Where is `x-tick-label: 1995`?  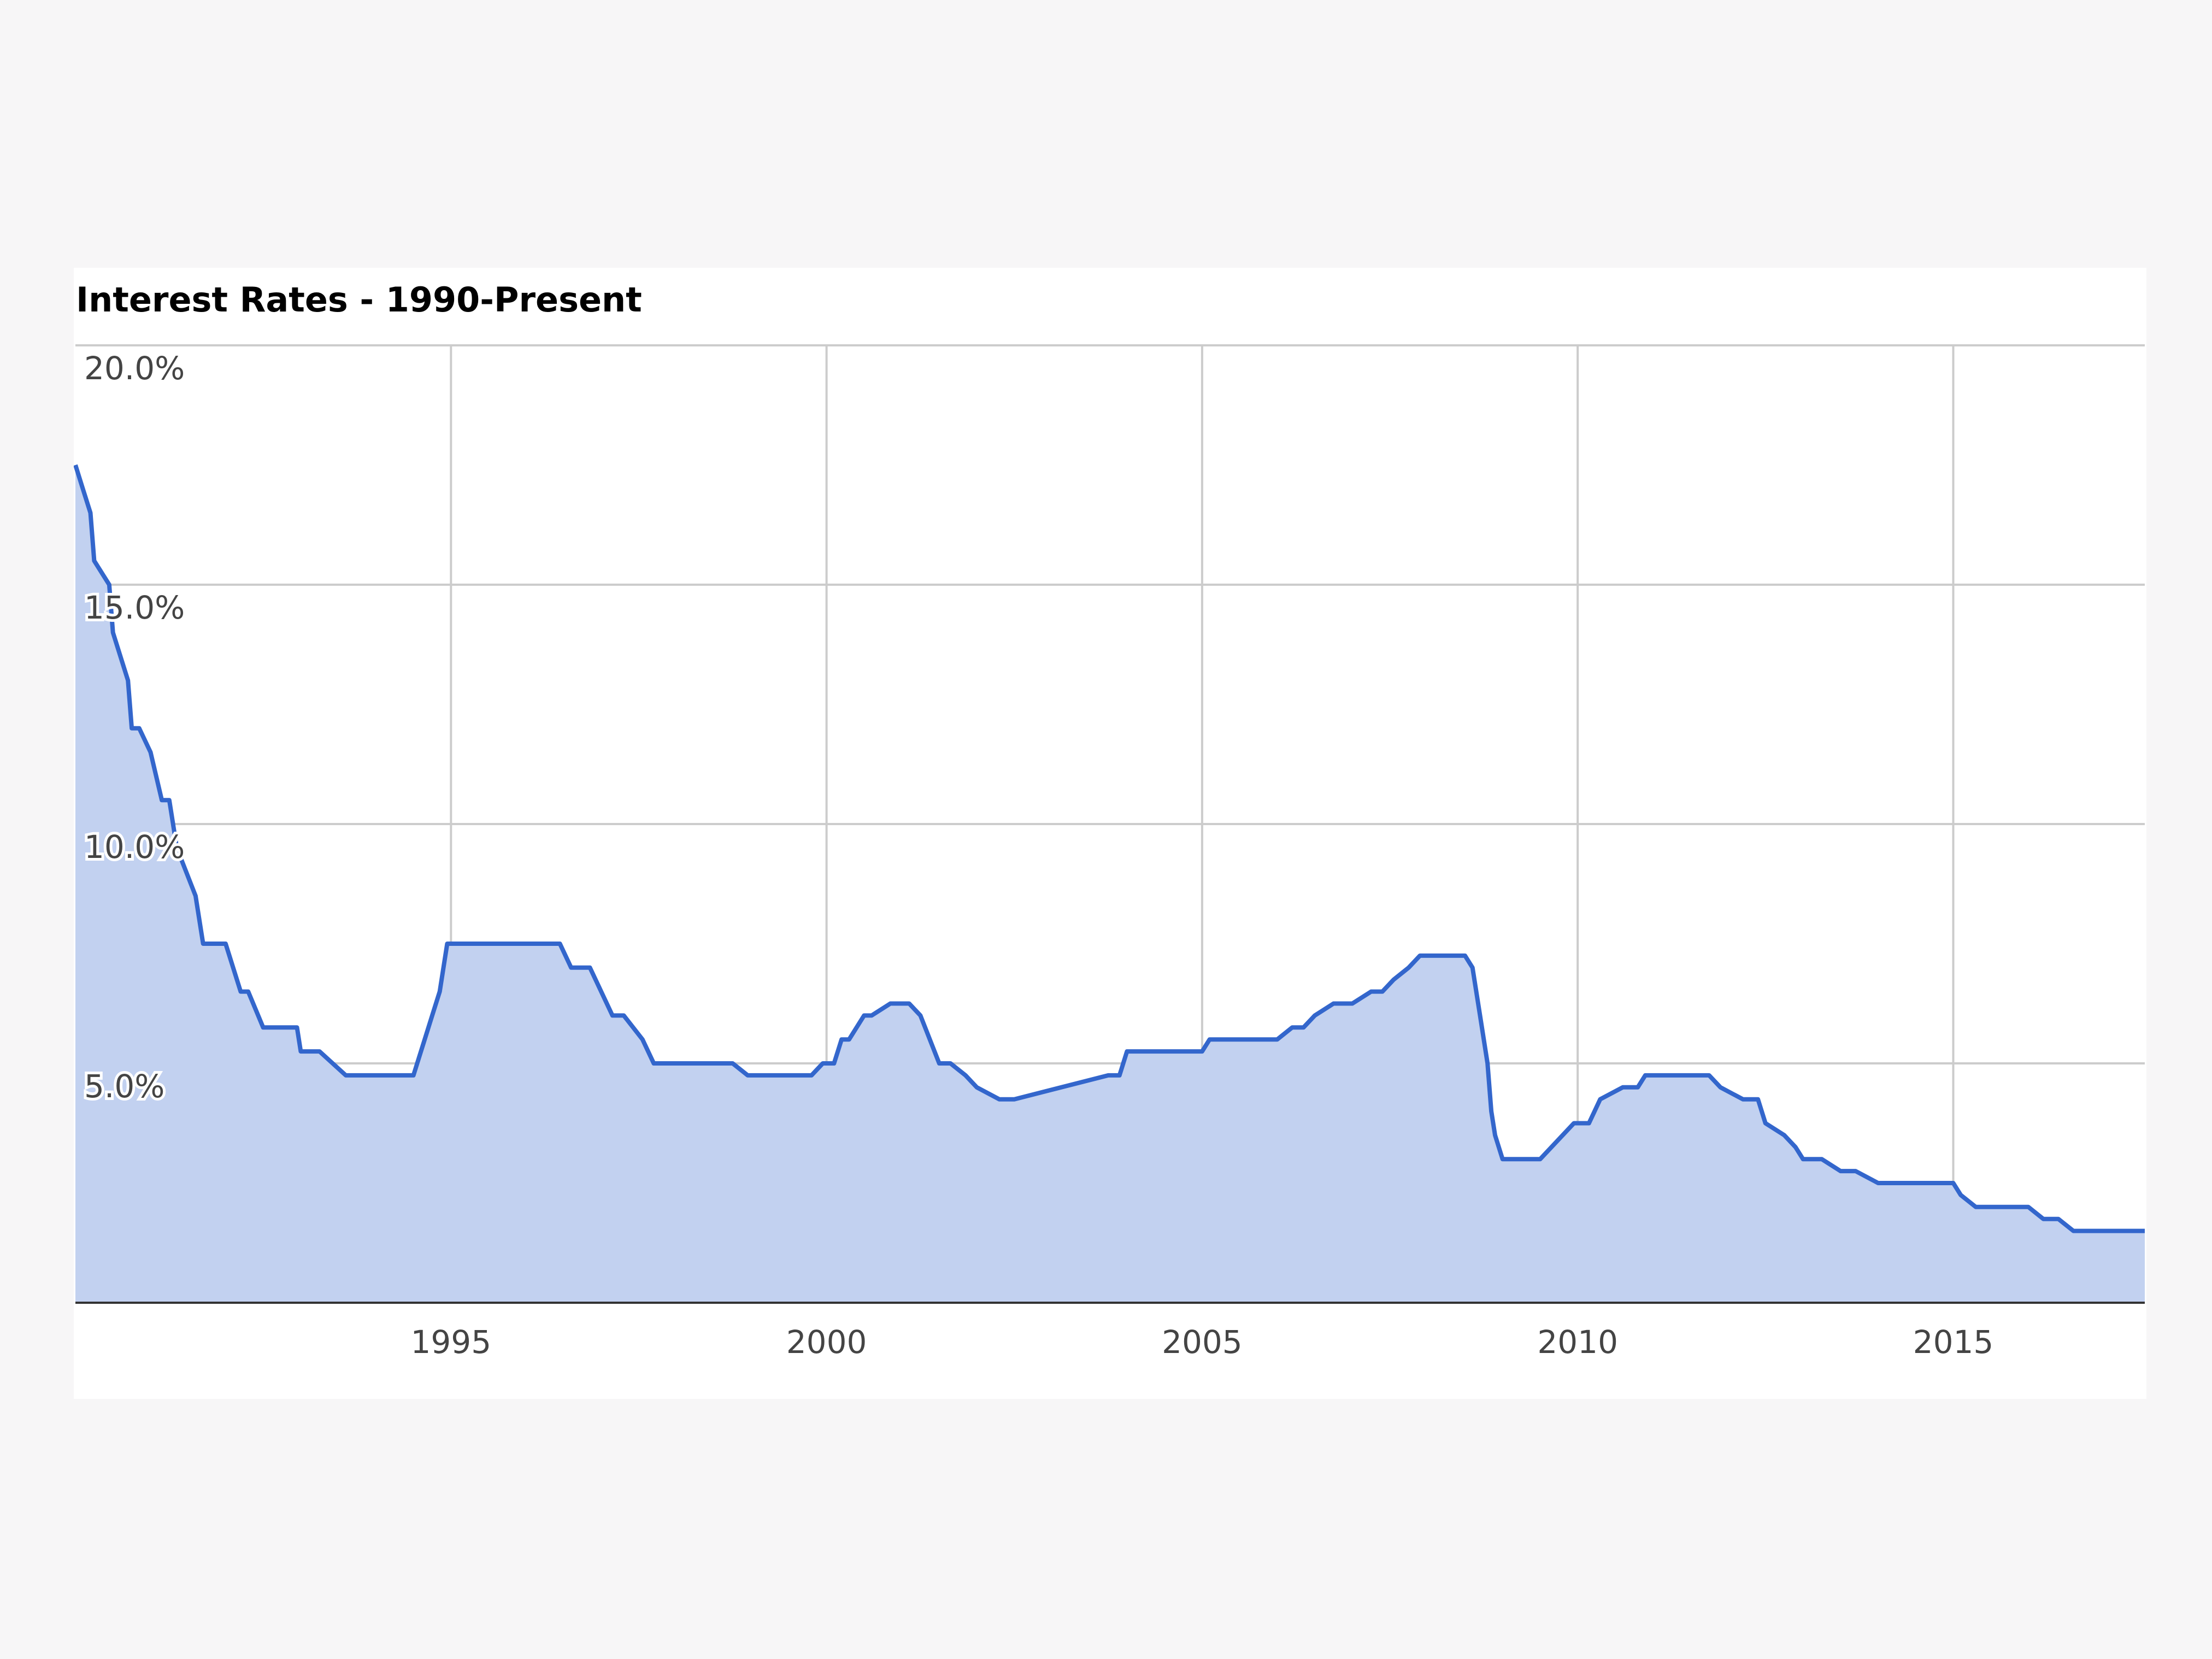 x-tick-label: 1995 is located at coordinates (450, 1342).